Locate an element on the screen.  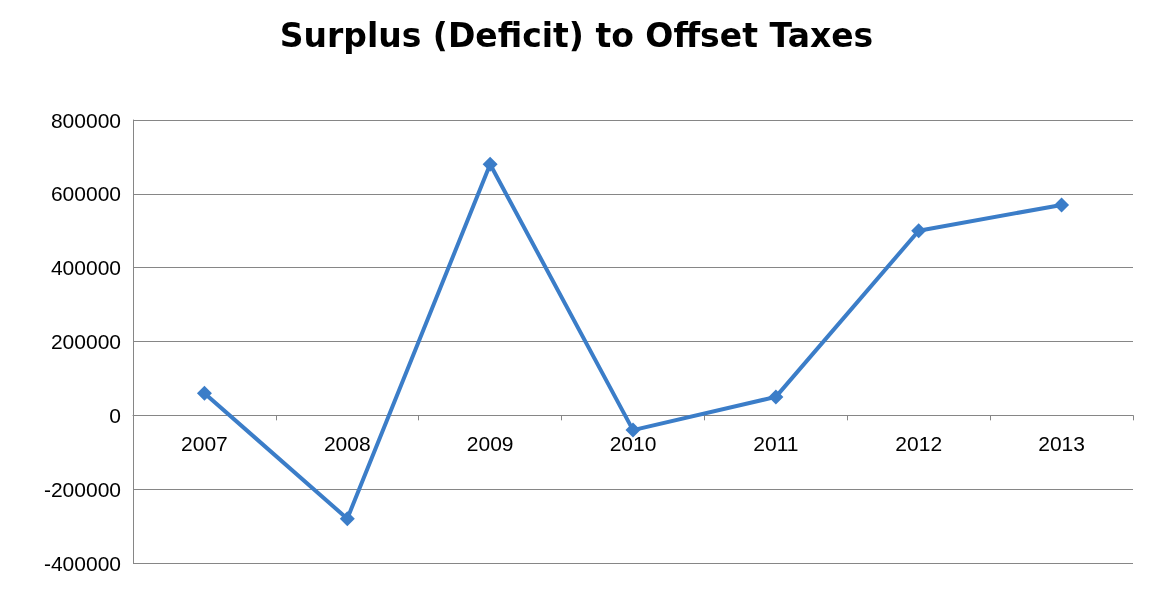
x-tick-label: 2010 is located at coordinates (633, 444).